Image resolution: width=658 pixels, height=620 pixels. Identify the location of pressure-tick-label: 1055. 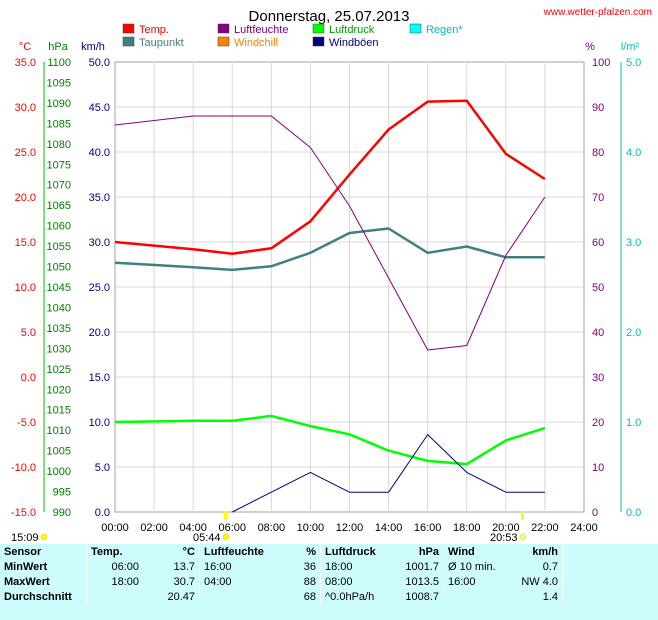
(59, 247).